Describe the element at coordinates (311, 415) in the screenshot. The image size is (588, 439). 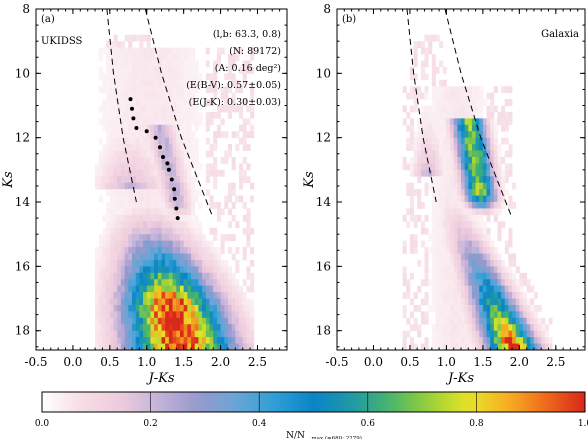
I see `colorbar: 0.00.20.40.60.81.0N/Nmax (=680; 2279)` at that location.